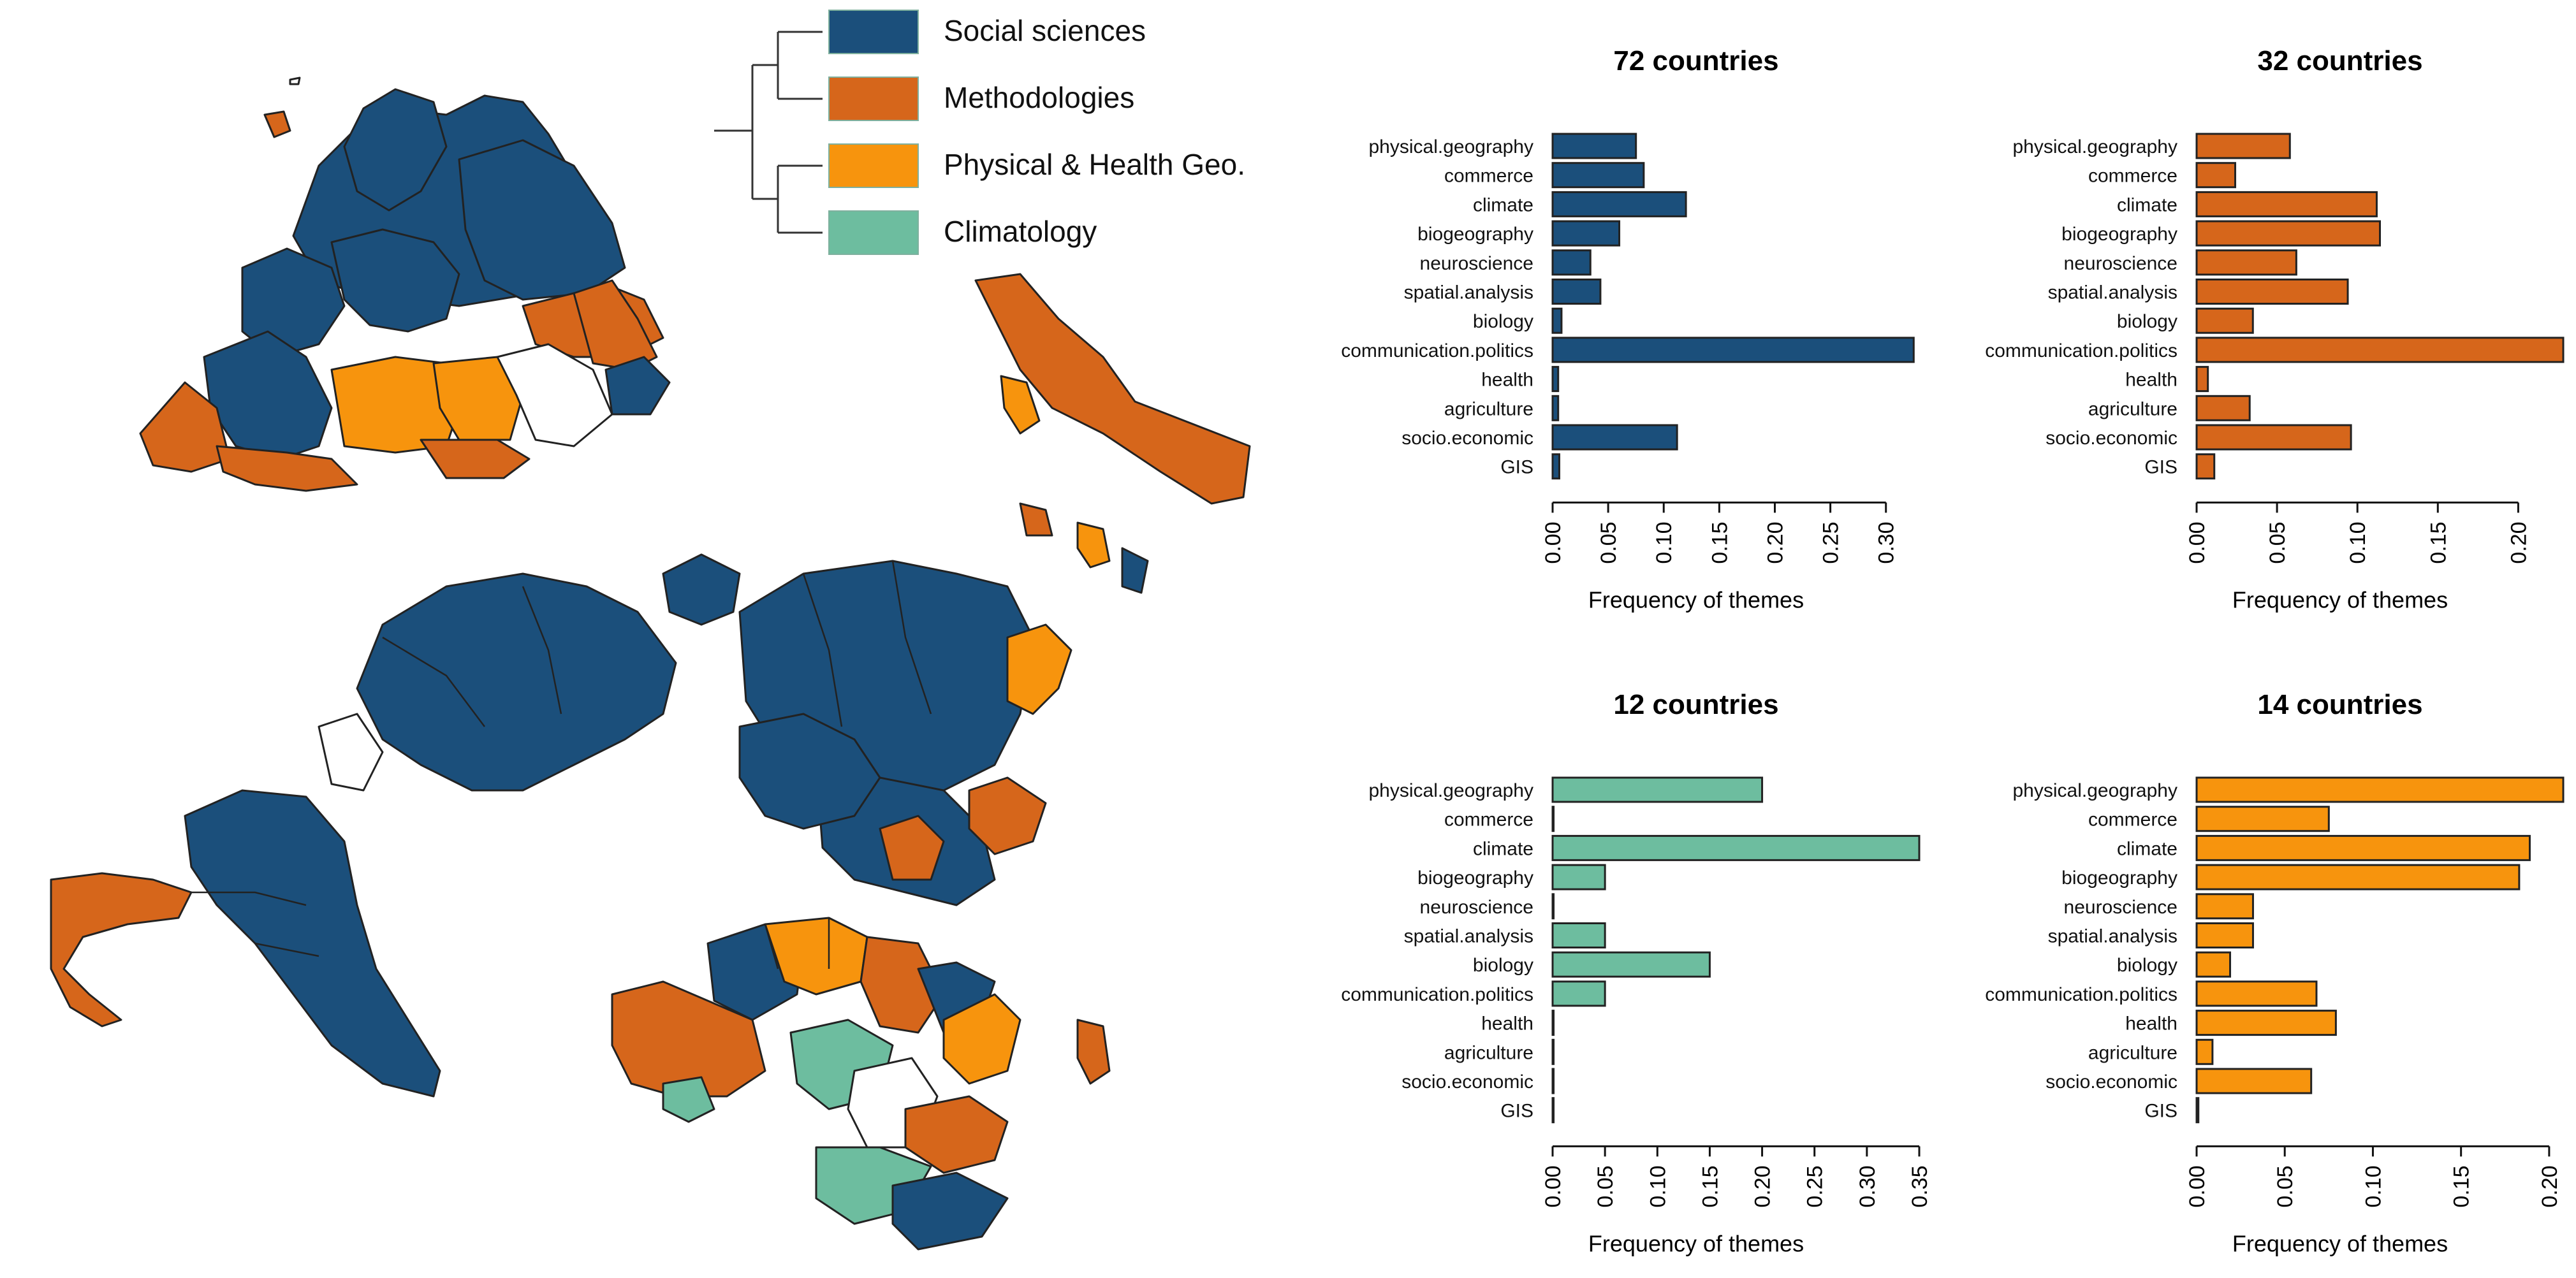 The height and width of the screenshot is (1278, 2576). I want to click on legend-label: Social sciences, so click(1045, 30).